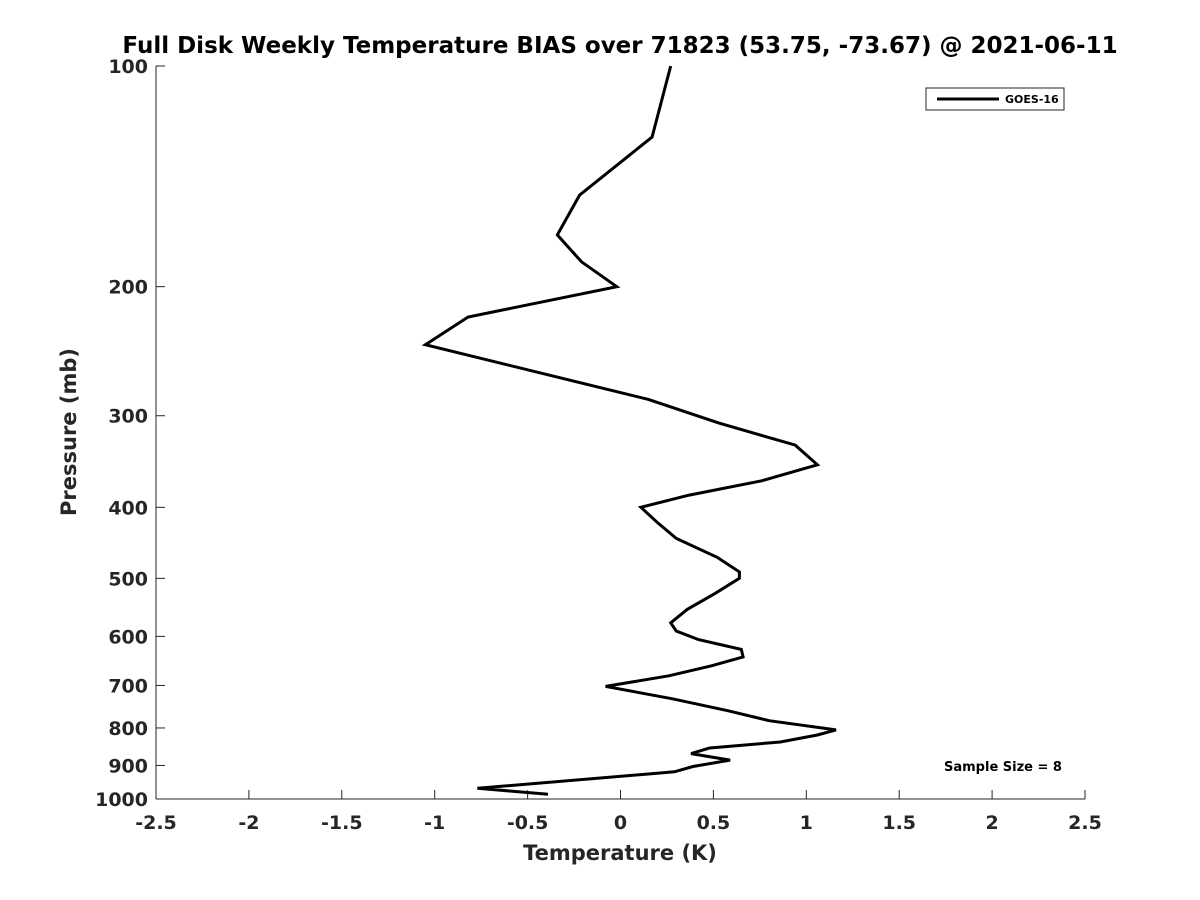 This screenshot has height=900, width=1200. What do you see at coordinates (620, 853) in the screenshot?
I see `x-axis-label: Temperature (K)` at bounding box center [620, 853].